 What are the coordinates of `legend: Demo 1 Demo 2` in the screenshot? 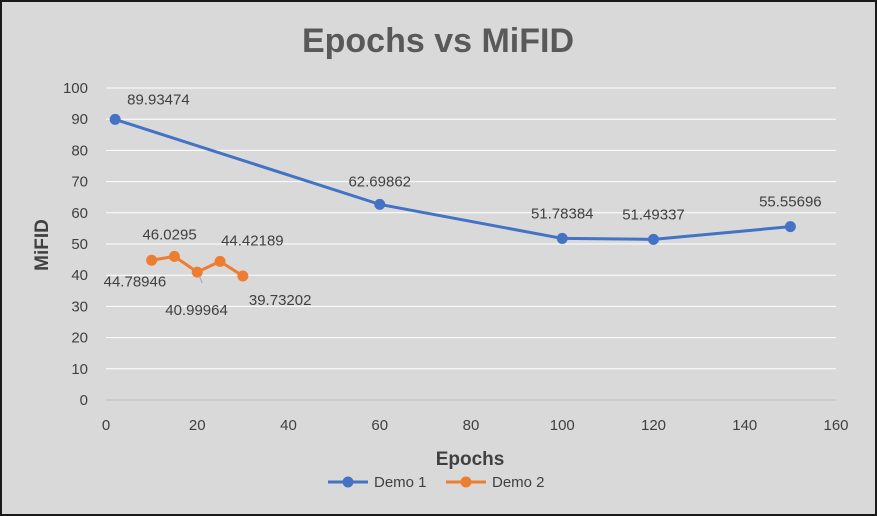 It's located at (436, 482).